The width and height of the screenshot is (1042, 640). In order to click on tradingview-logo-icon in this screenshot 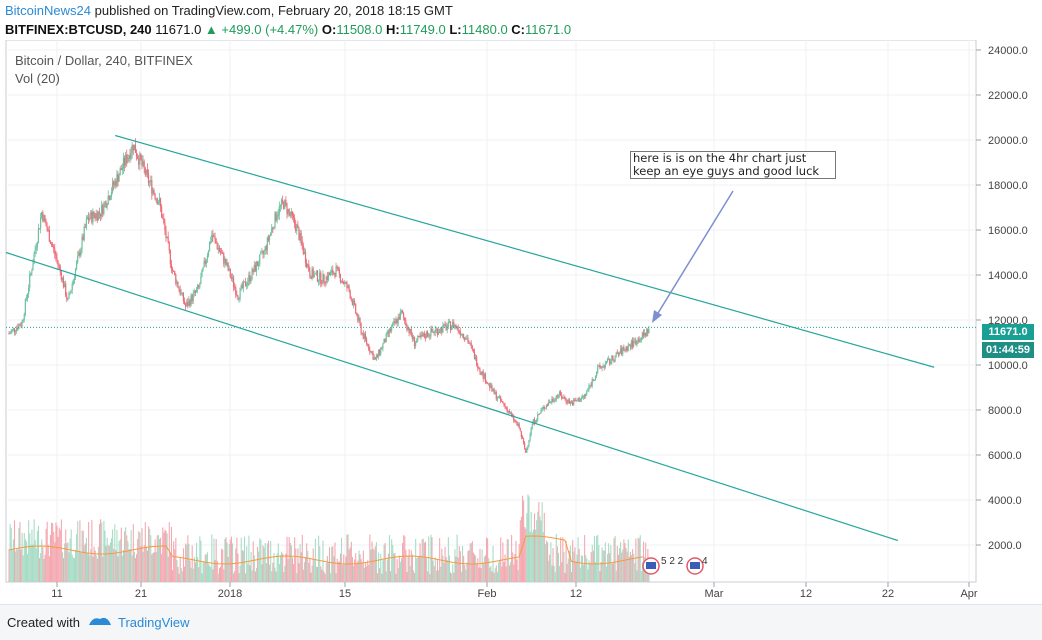, I will do `click(100, 621)`.